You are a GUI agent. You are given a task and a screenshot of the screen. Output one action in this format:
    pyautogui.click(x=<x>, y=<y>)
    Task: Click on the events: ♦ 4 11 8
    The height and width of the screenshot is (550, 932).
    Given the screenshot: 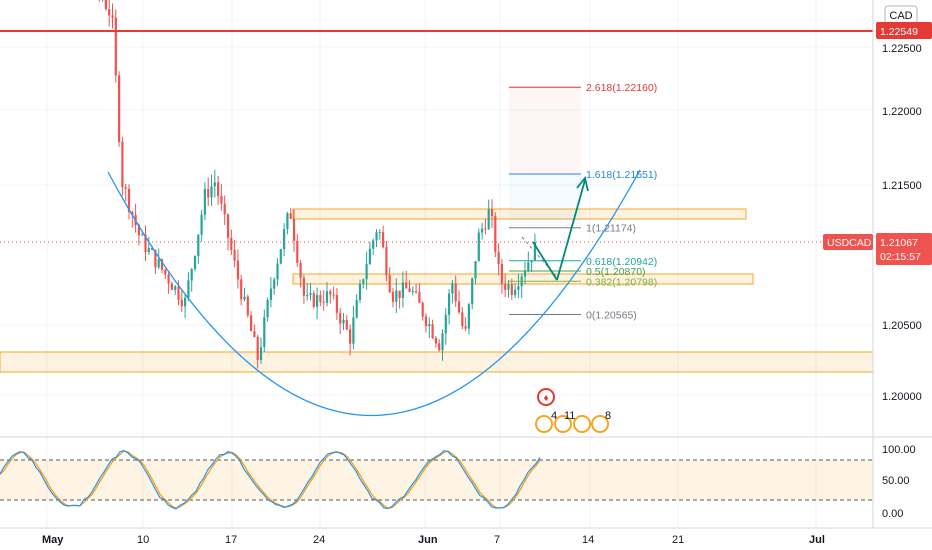 What is the action you would take?
    pyautogui.click(x=573, y=410)
    